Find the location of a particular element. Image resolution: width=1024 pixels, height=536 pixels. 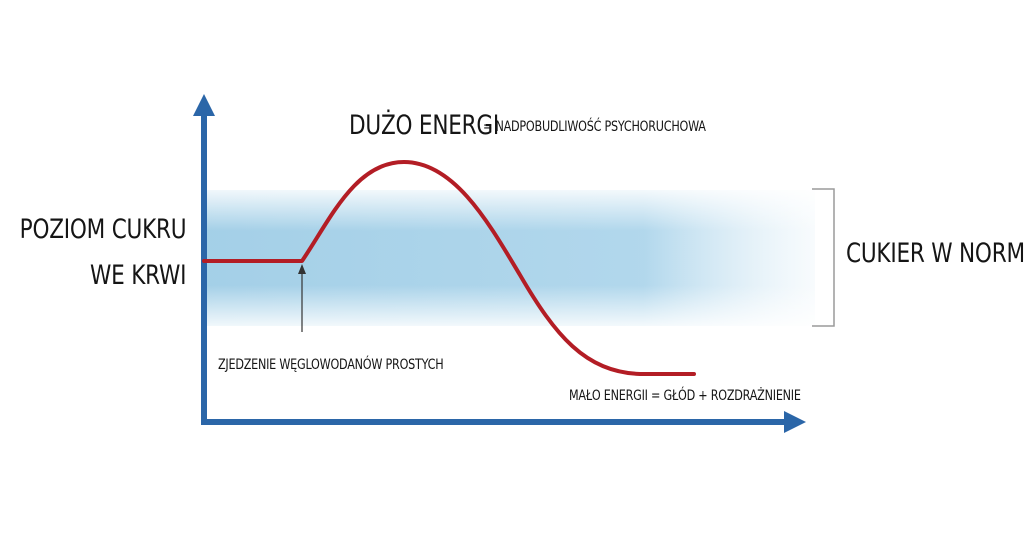

x-axis-arrow-icon is located at coordinates (795, 422).